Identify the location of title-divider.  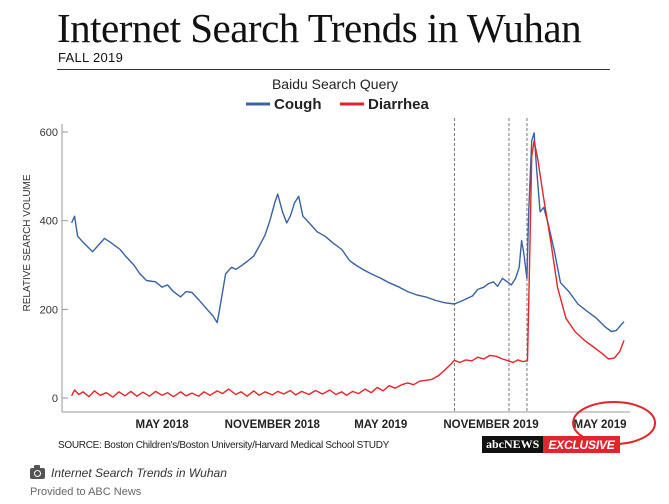
(333, 69).